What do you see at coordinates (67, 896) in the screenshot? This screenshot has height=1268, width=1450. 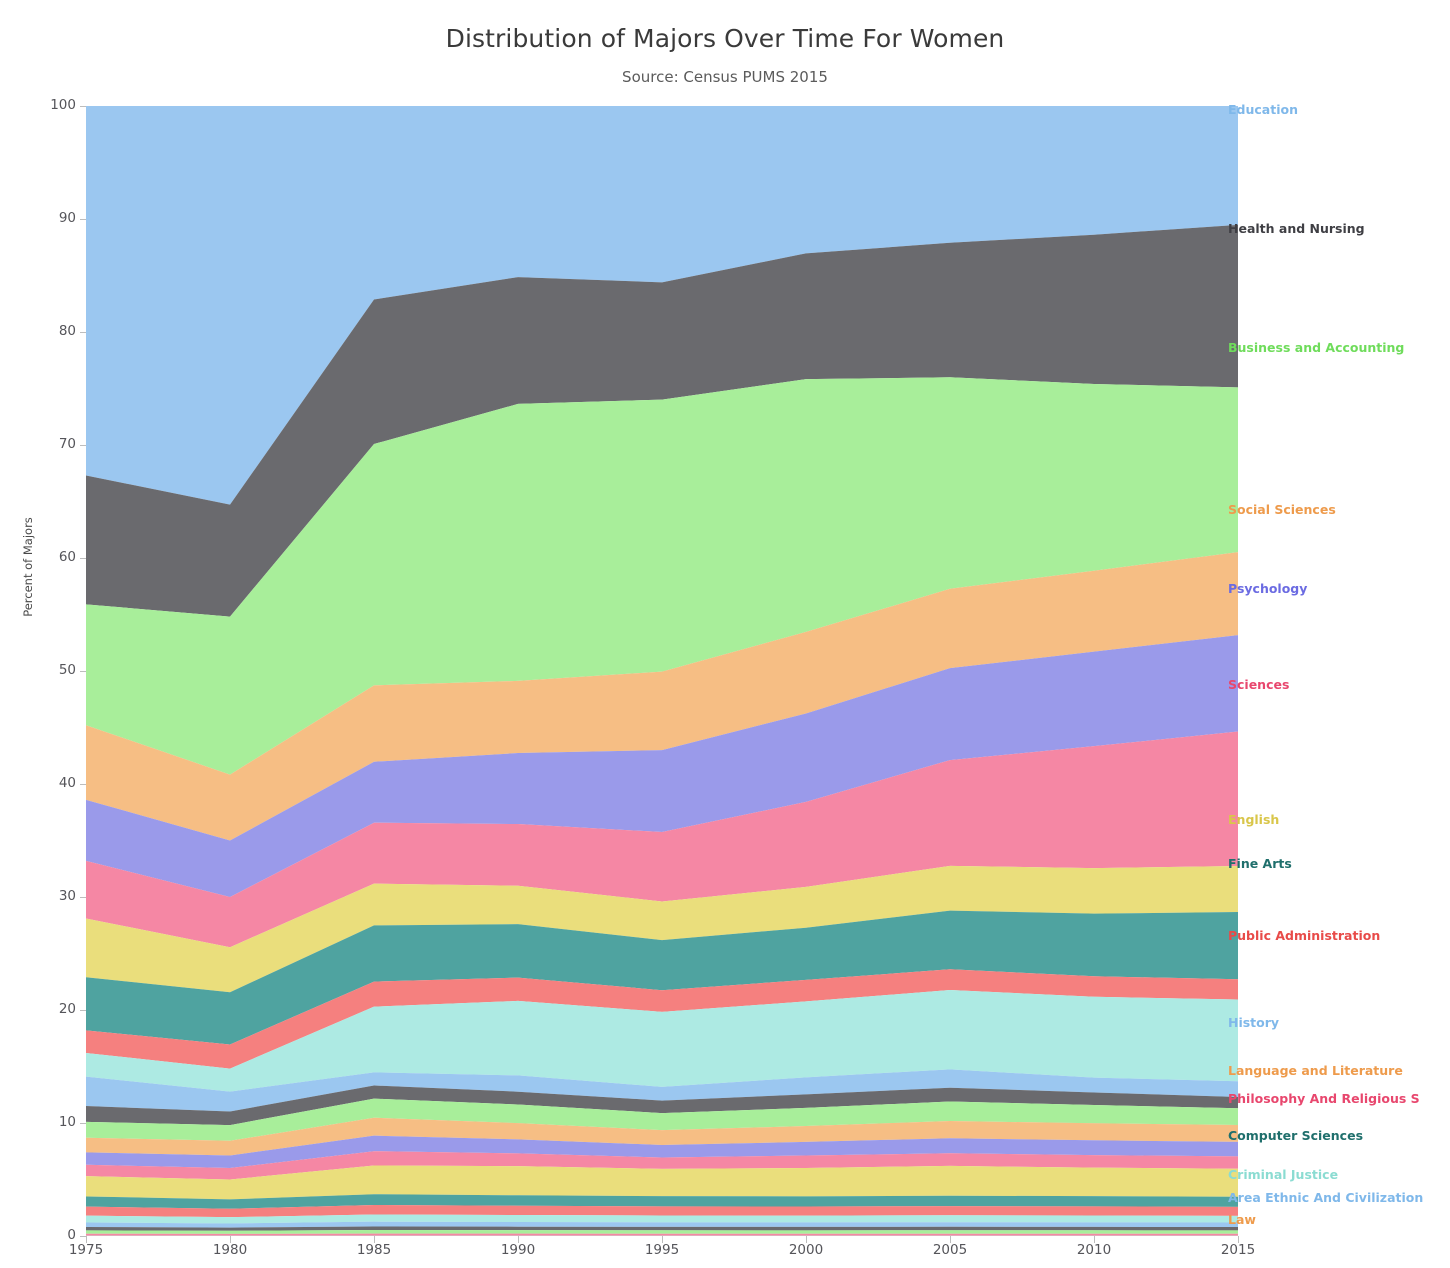 I see `y-tick-label: 30` at bounding box center [67, 896].